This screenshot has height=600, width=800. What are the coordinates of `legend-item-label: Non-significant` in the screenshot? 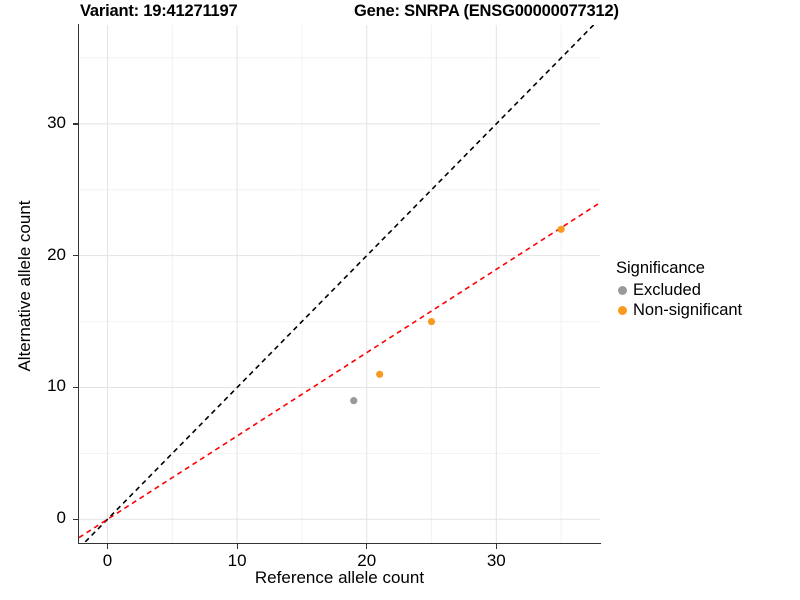 It's located at (688, 310).